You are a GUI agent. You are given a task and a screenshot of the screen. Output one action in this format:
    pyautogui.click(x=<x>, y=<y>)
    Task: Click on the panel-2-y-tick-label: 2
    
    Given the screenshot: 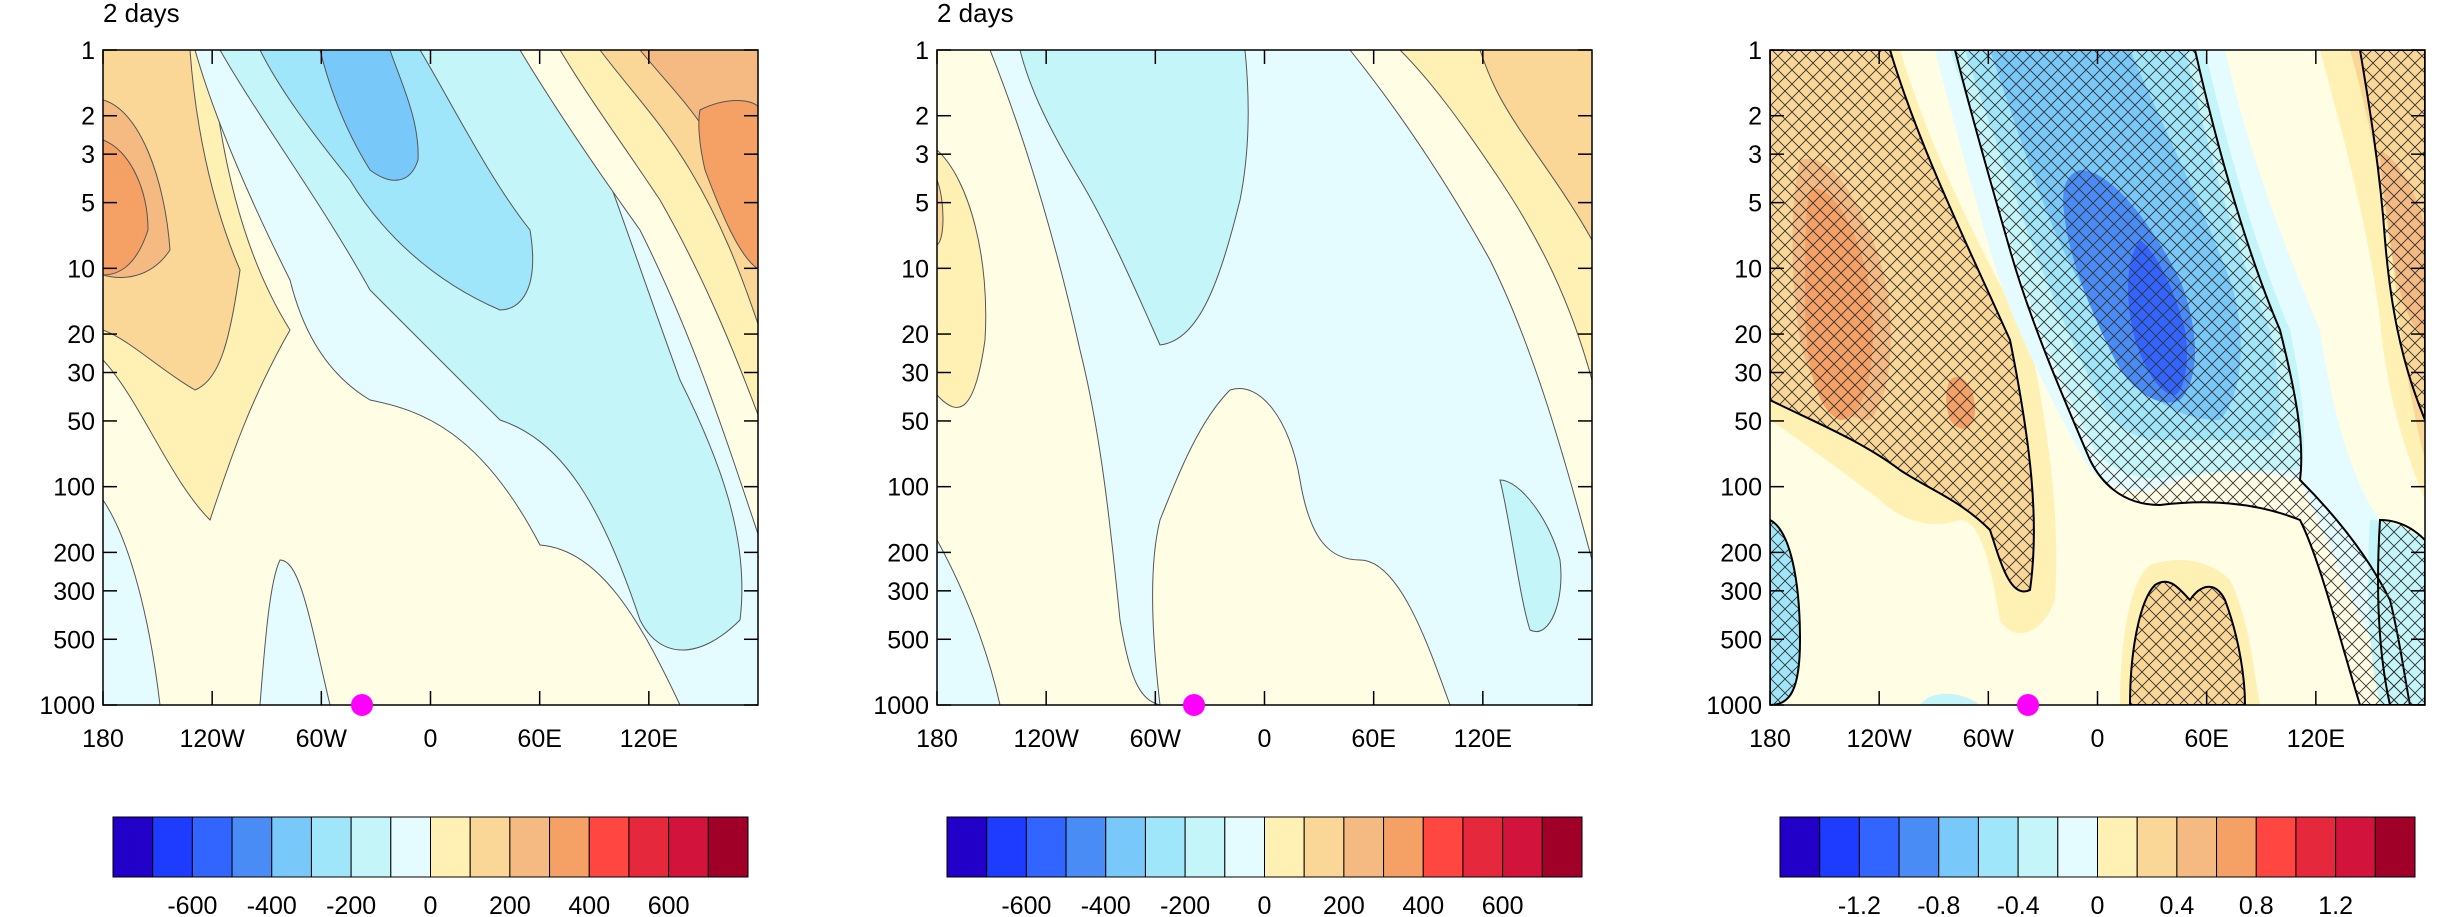 What is the action you would take?
    pyautogui.click(x=922, y=117)
    